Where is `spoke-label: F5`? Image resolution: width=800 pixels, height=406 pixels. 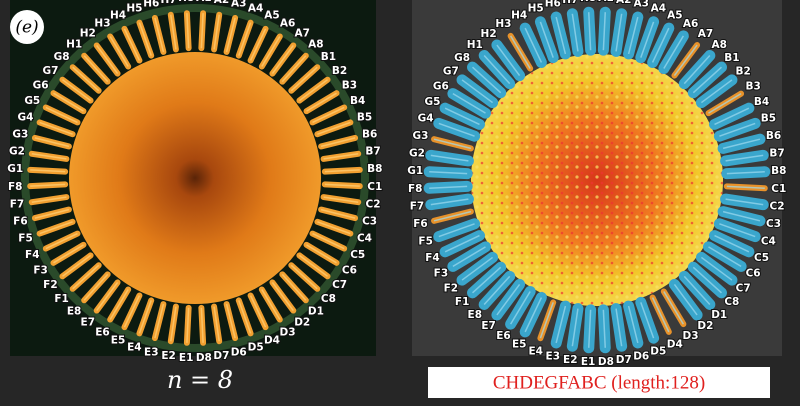
spoke-label: F5 is located at coordinates (25, 239).